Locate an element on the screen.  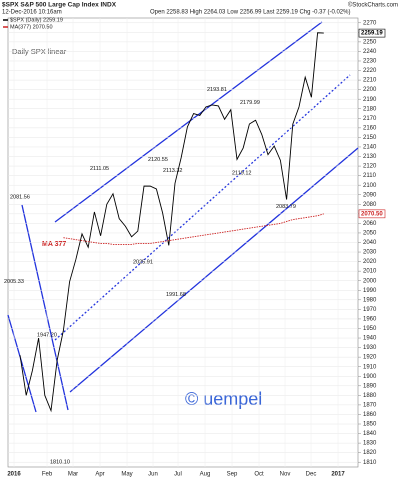
last-label: 2259.19 is located at coordinates (372, 34).